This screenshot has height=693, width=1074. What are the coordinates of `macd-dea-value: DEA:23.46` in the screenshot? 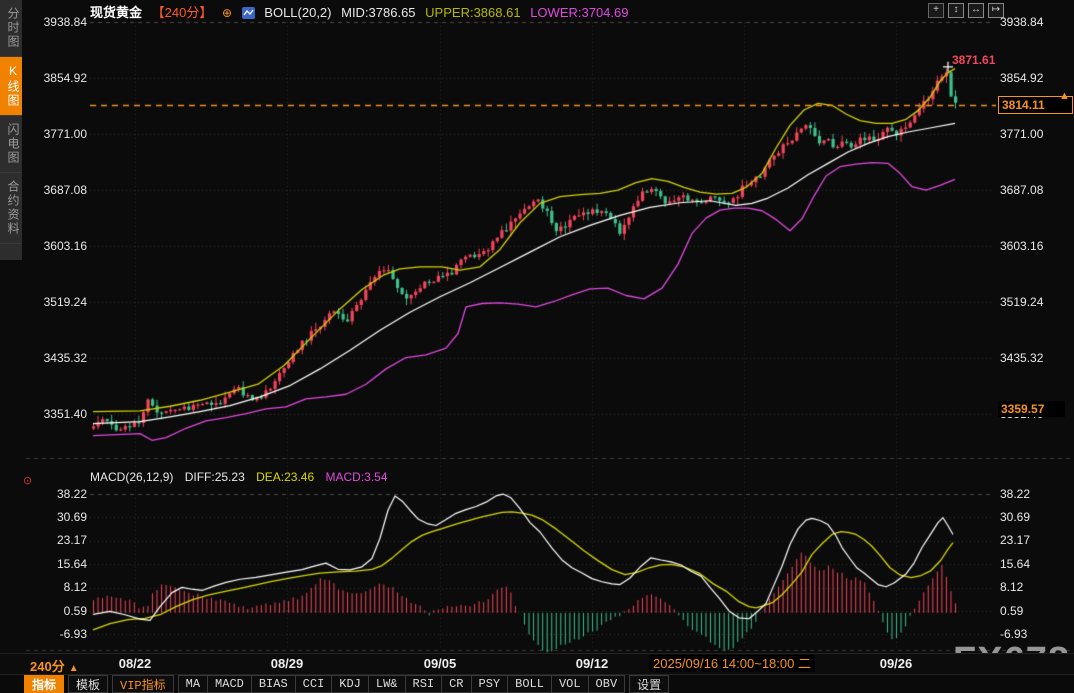 It's located at (285, 477).